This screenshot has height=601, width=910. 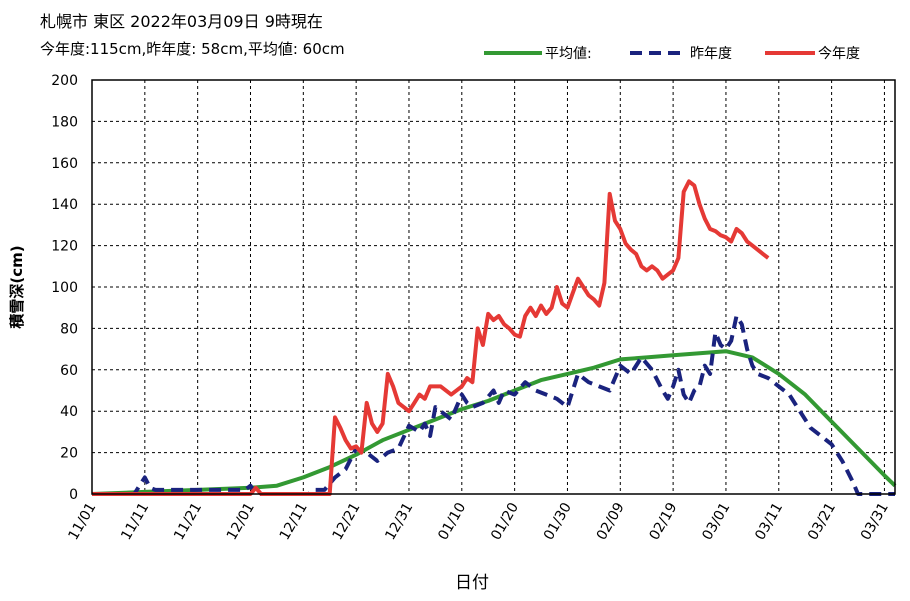 I want to click on y-axis-ticks: 0 20 40 60 80 100 120 140 160 180 200, so click(x=64, y=288).